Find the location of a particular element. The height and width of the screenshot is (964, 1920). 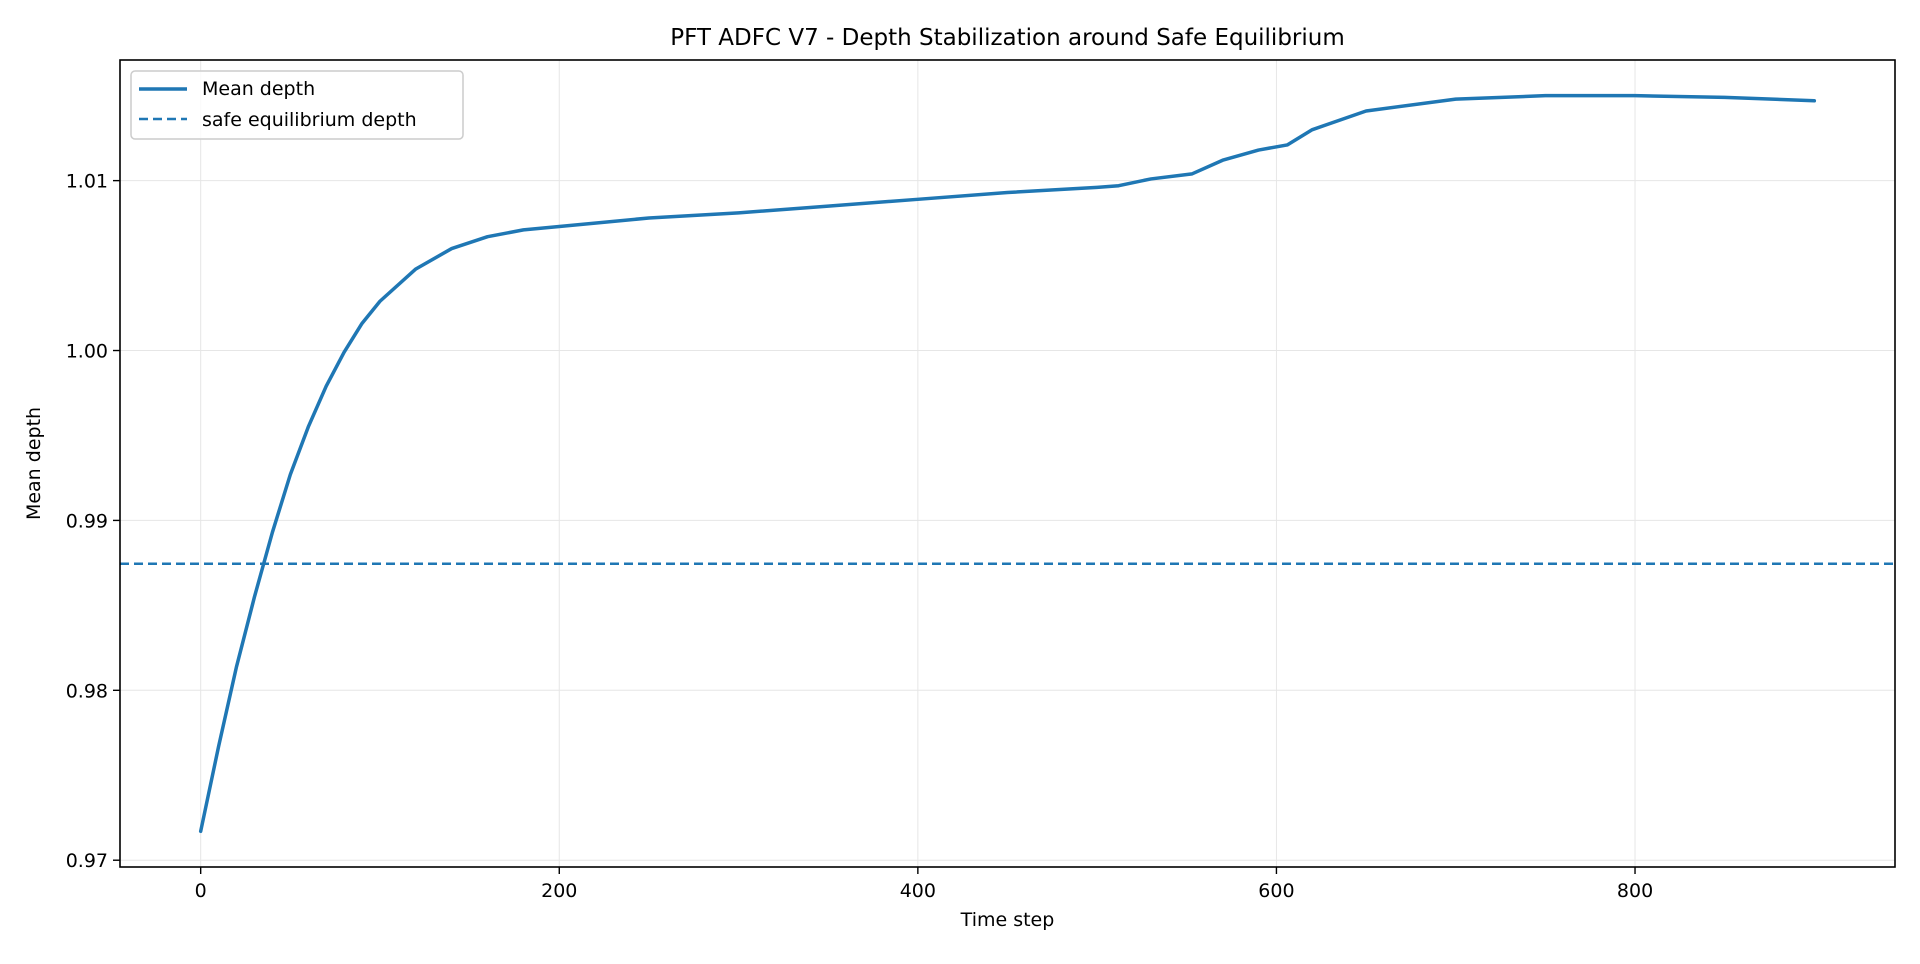

x-tick-label: 0 is located at coordinates (201, 891).